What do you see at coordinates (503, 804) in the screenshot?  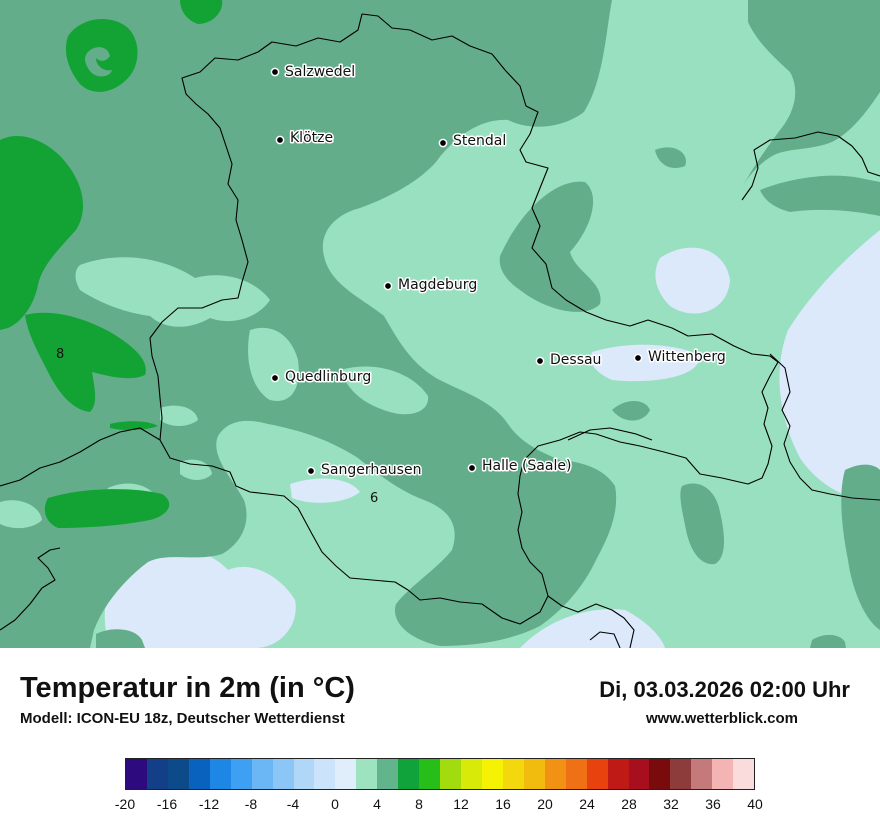 I see `legend-tick: 16` at bounding box center [503, 804].